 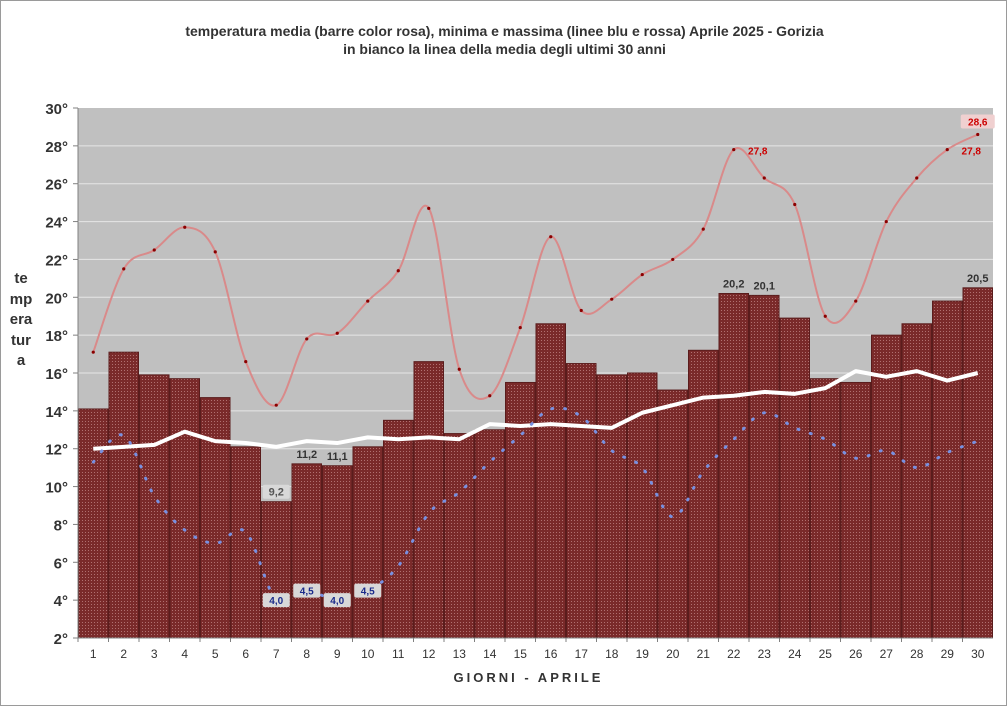 What do you see at coordinates (765, 654) in the screenshot?
I see `x-tick-label: 23` at bounding box center [765, 654].